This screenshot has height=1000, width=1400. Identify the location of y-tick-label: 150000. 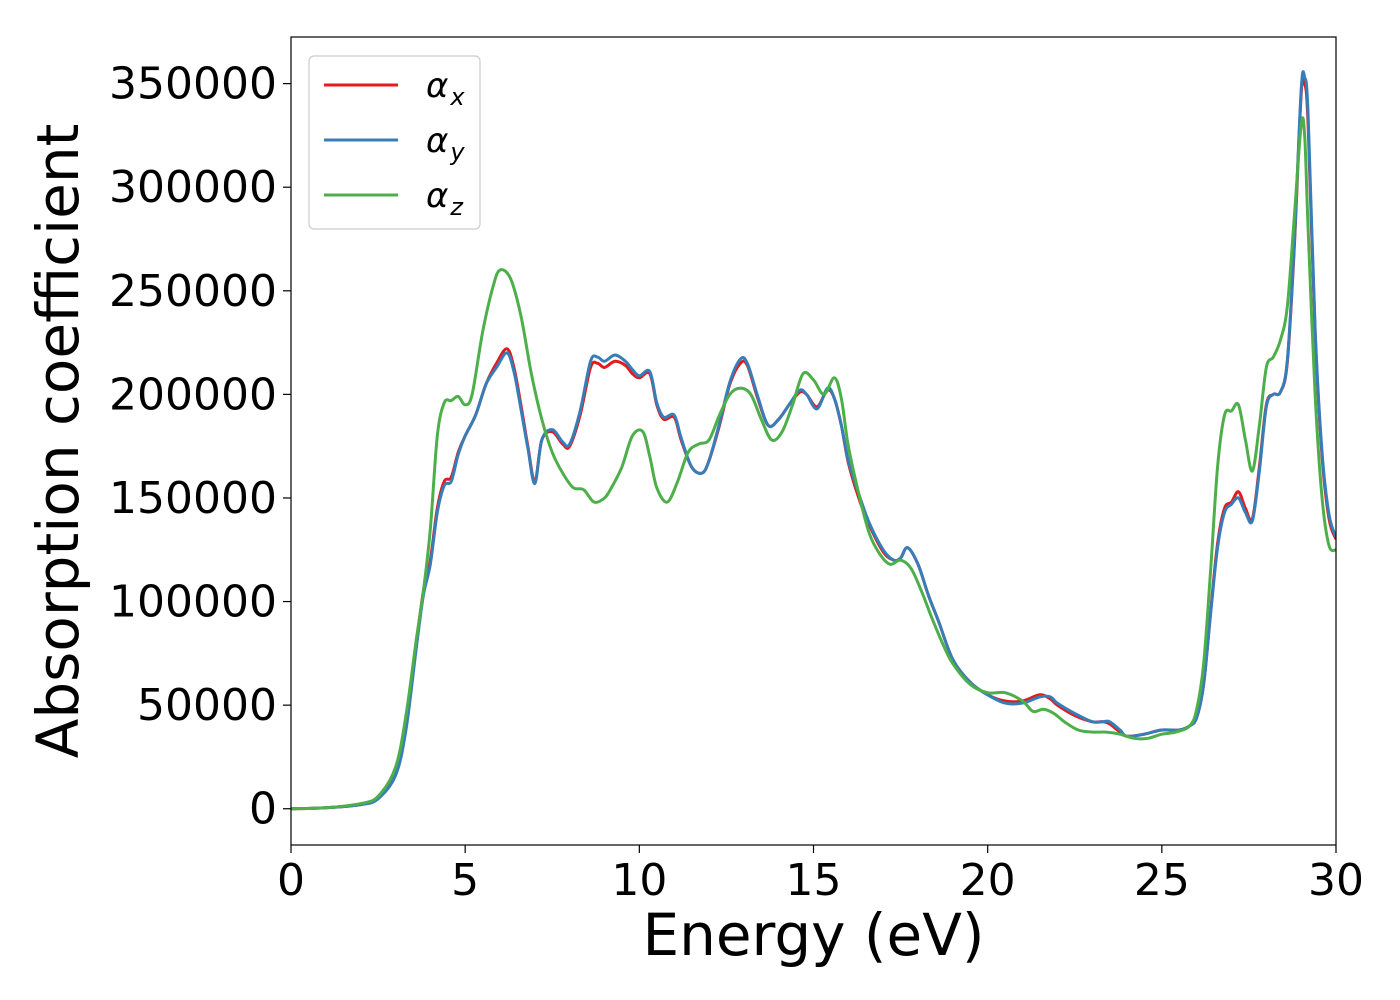
(193, 498).